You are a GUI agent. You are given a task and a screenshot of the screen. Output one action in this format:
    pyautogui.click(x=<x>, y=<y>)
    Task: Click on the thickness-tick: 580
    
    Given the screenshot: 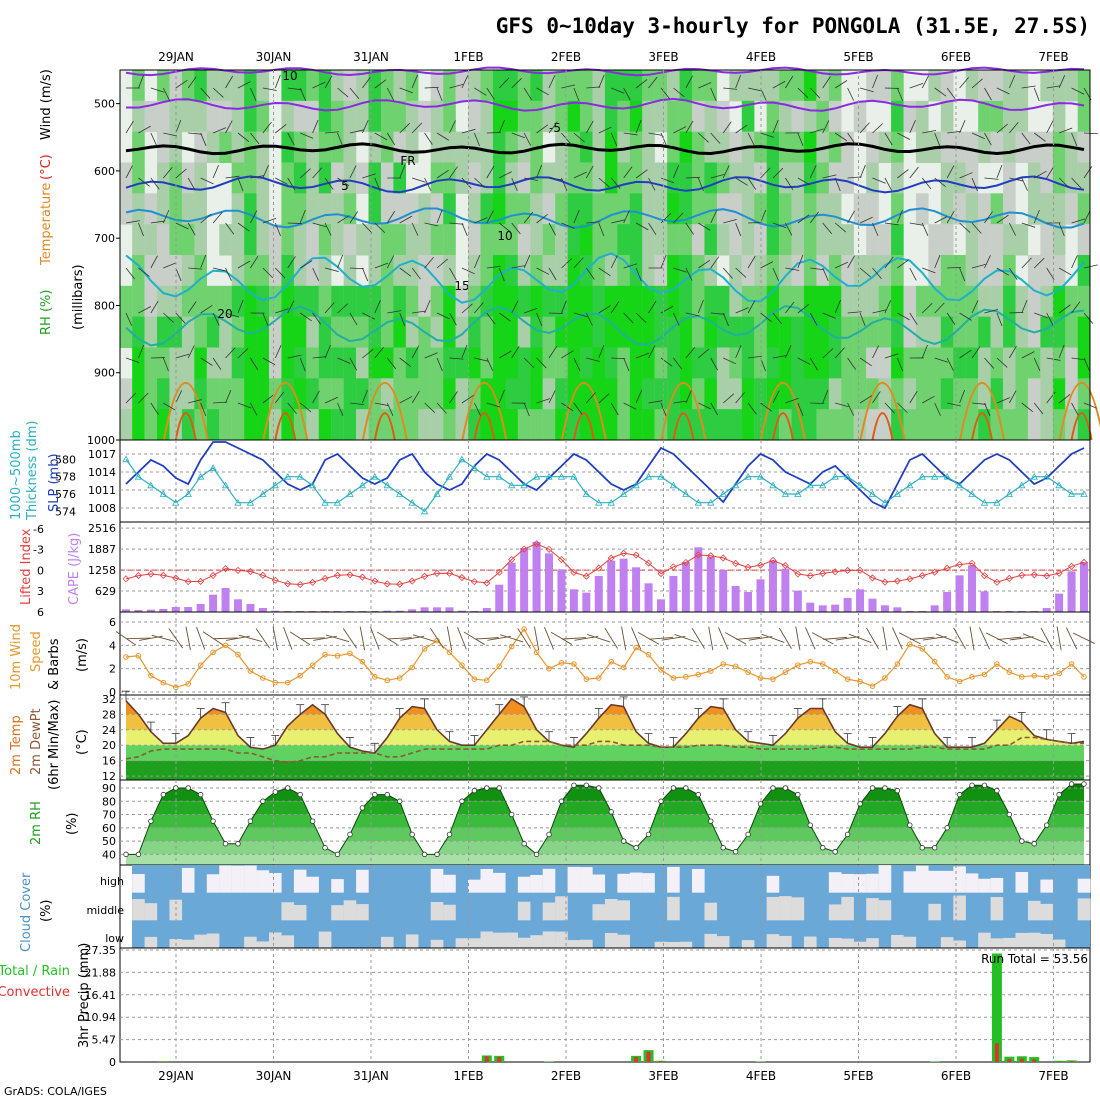 What is the action you would take?
    pyautogui.click(x=65, y=459)
    